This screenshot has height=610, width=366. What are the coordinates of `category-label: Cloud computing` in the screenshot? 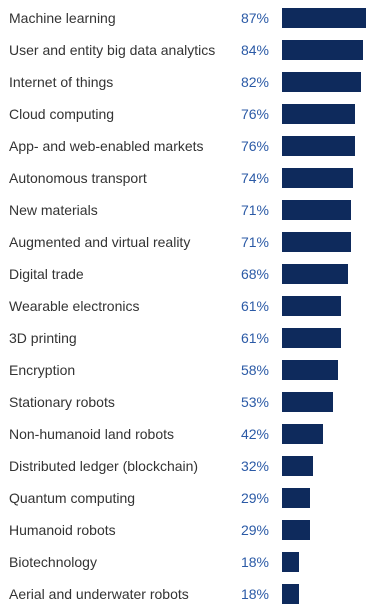 It's located at (62, 114).